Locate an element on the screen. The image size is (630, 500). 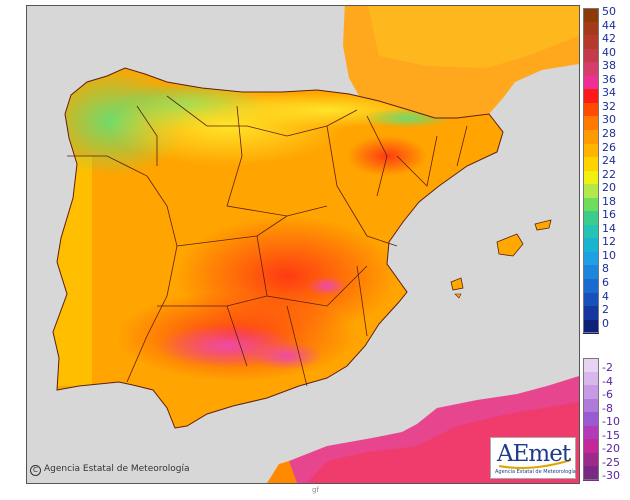
legend-label: 28 is located at coordinates (609, 133).